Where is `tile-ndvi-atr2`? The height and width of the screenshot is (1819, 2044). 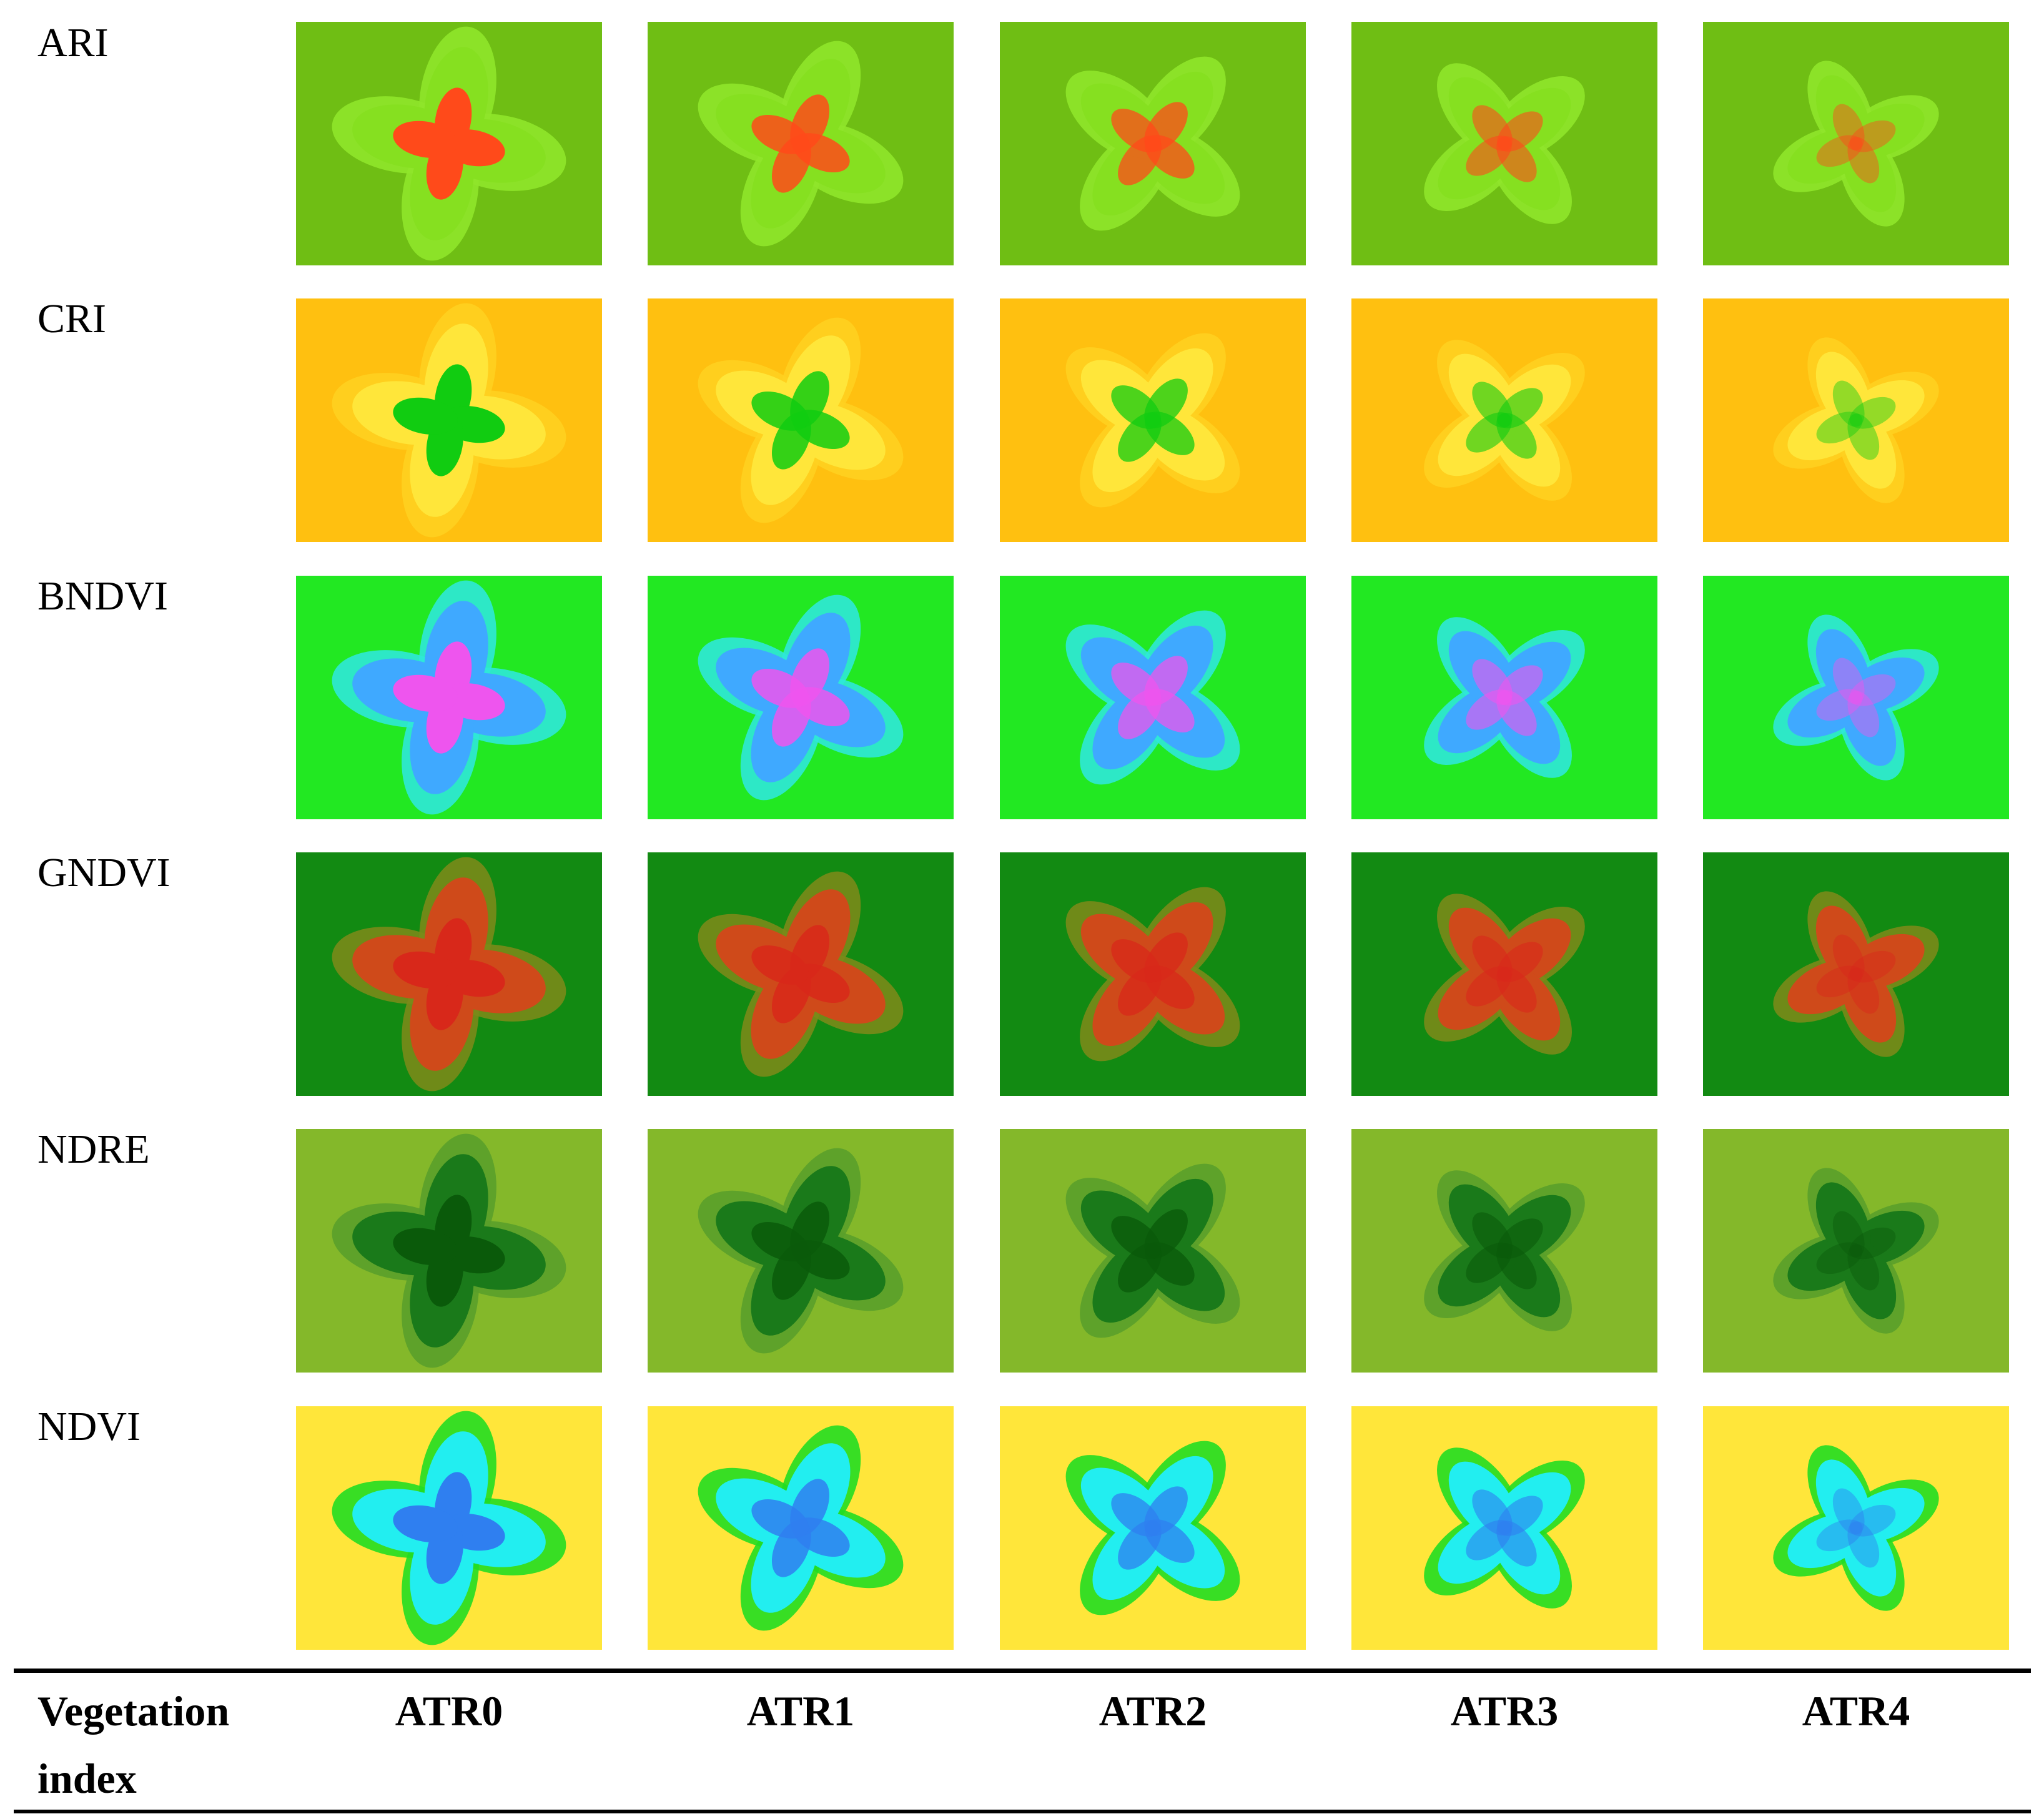 tile-ndvi-atr2 is located at coordinates (1153, 1528).